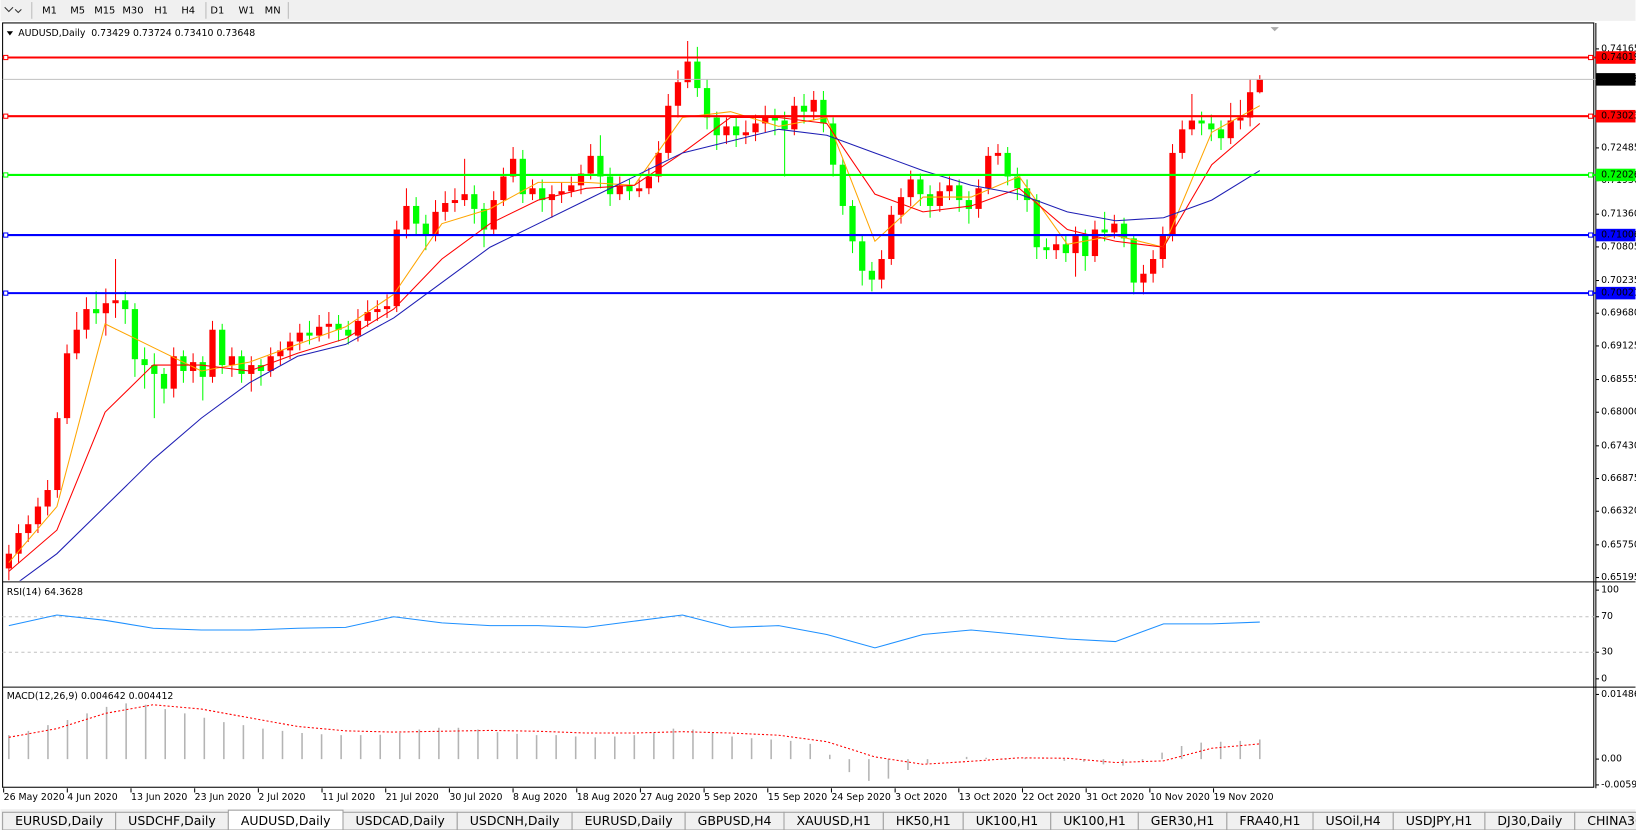  What do you see at coordinates (1618, 246) in the screenshot?
I see `y-tick-label: 0.70805` at bounding box center [1618, 246].